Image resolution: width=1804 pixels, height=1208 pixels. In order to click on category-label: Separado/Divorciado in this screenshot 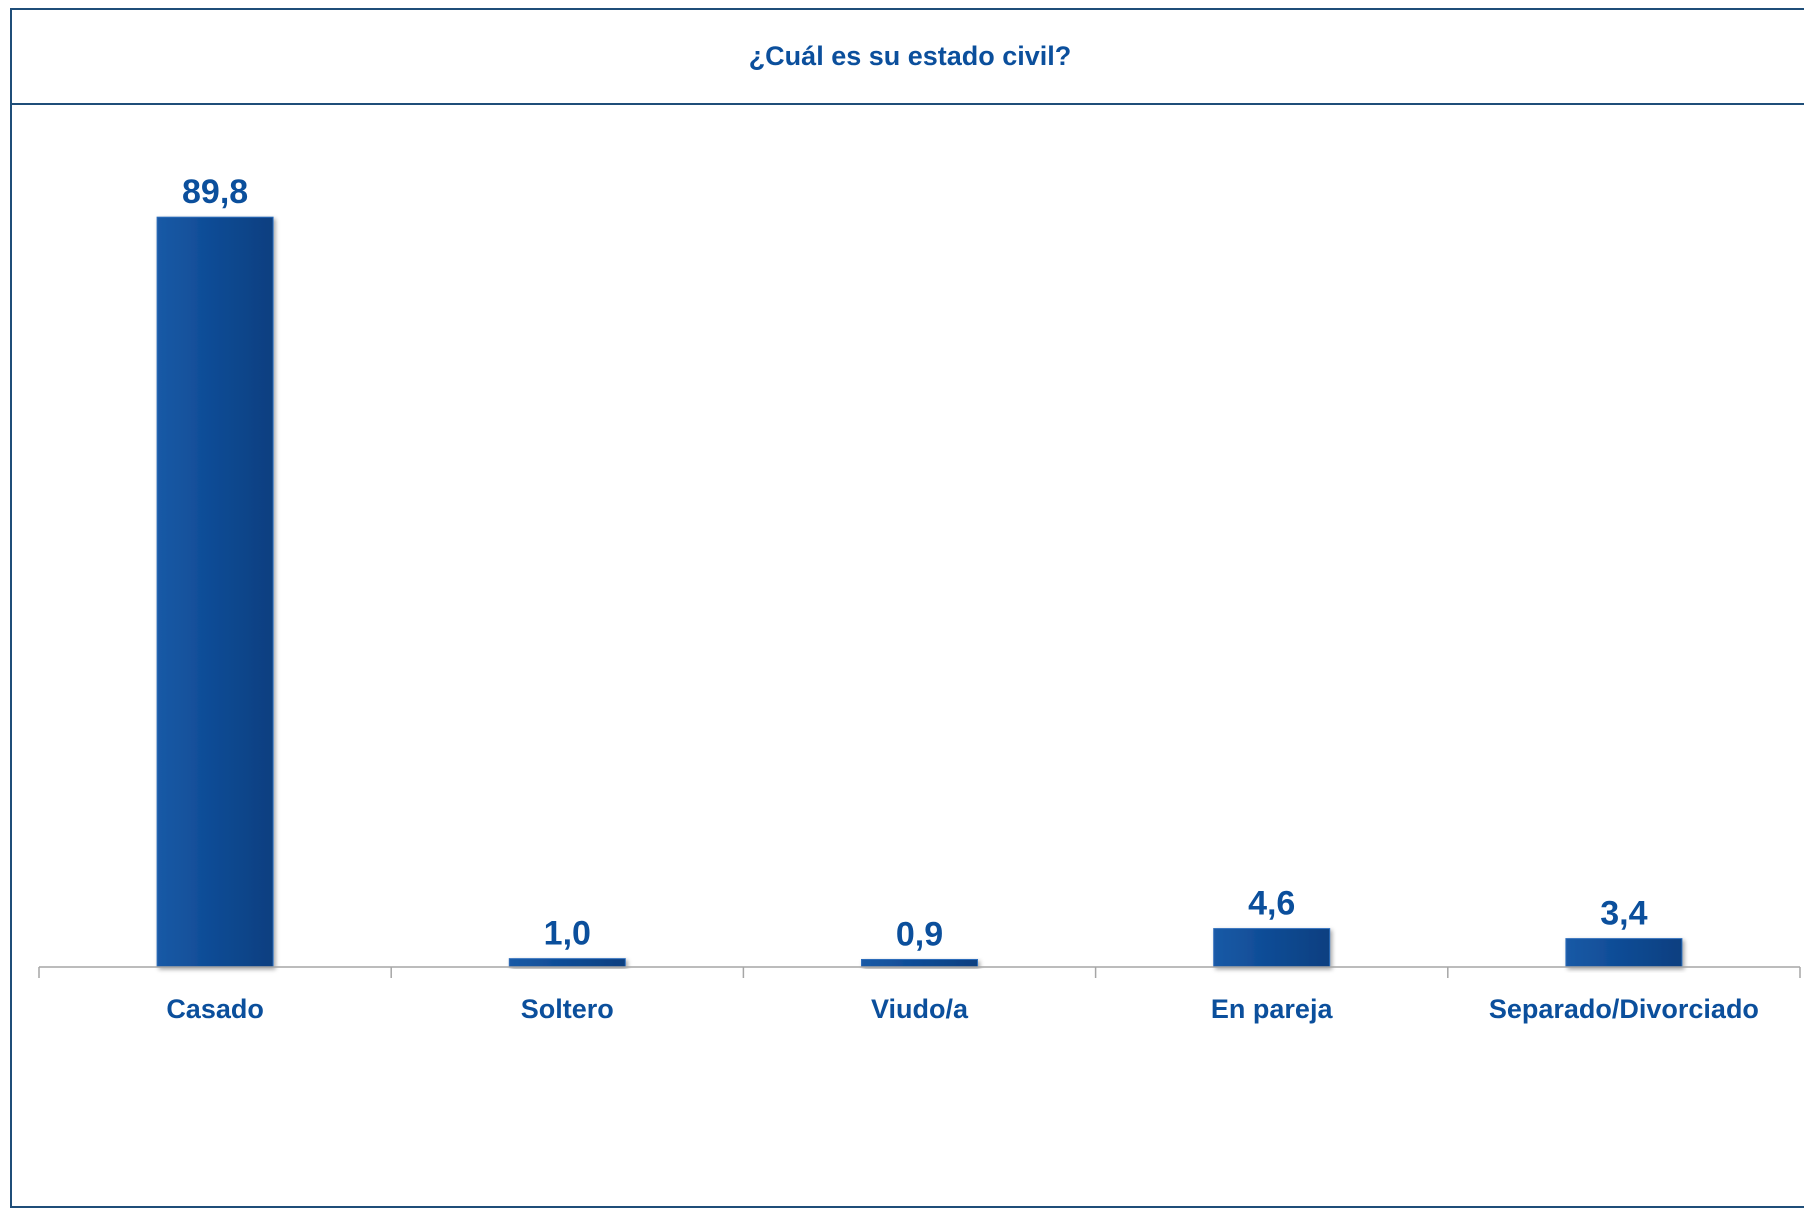, I will do `click(1624, 1009)`.